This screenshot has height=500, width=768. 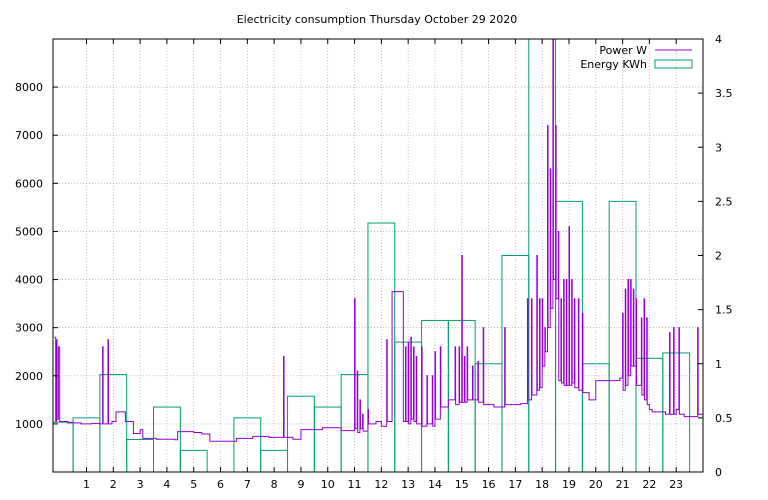 I want to click on y-right-tick-label: 2, so click(x=718, y=256).